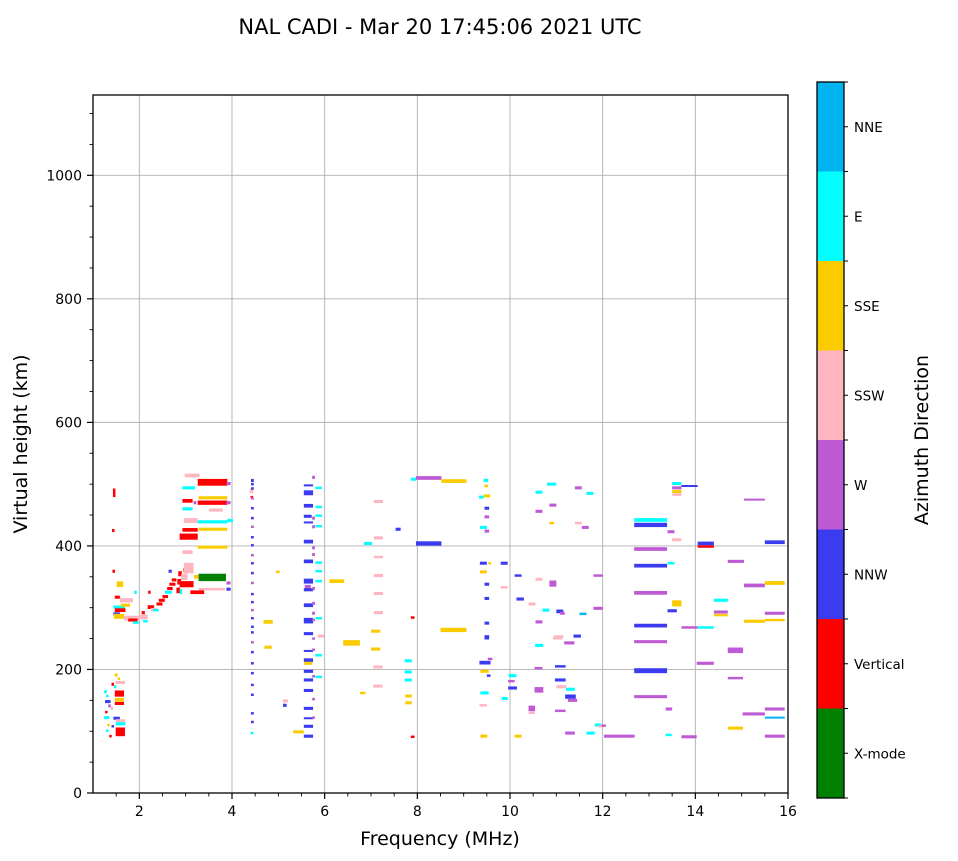  What do you see at coordinates (232, 812) in the screenshot?
I see `x-tick-label: 4` at bounding box center [232, 812].